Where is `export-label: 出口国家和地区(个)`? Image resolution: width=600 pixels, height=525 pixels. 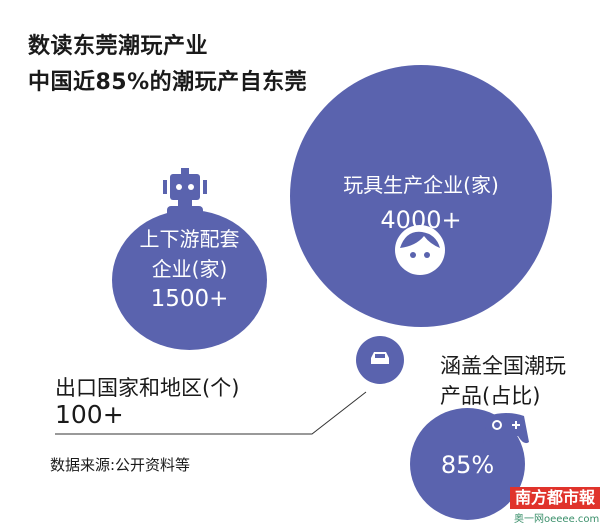
export-label: 出口国家和地区(个) is located at coordinates (147, 388).